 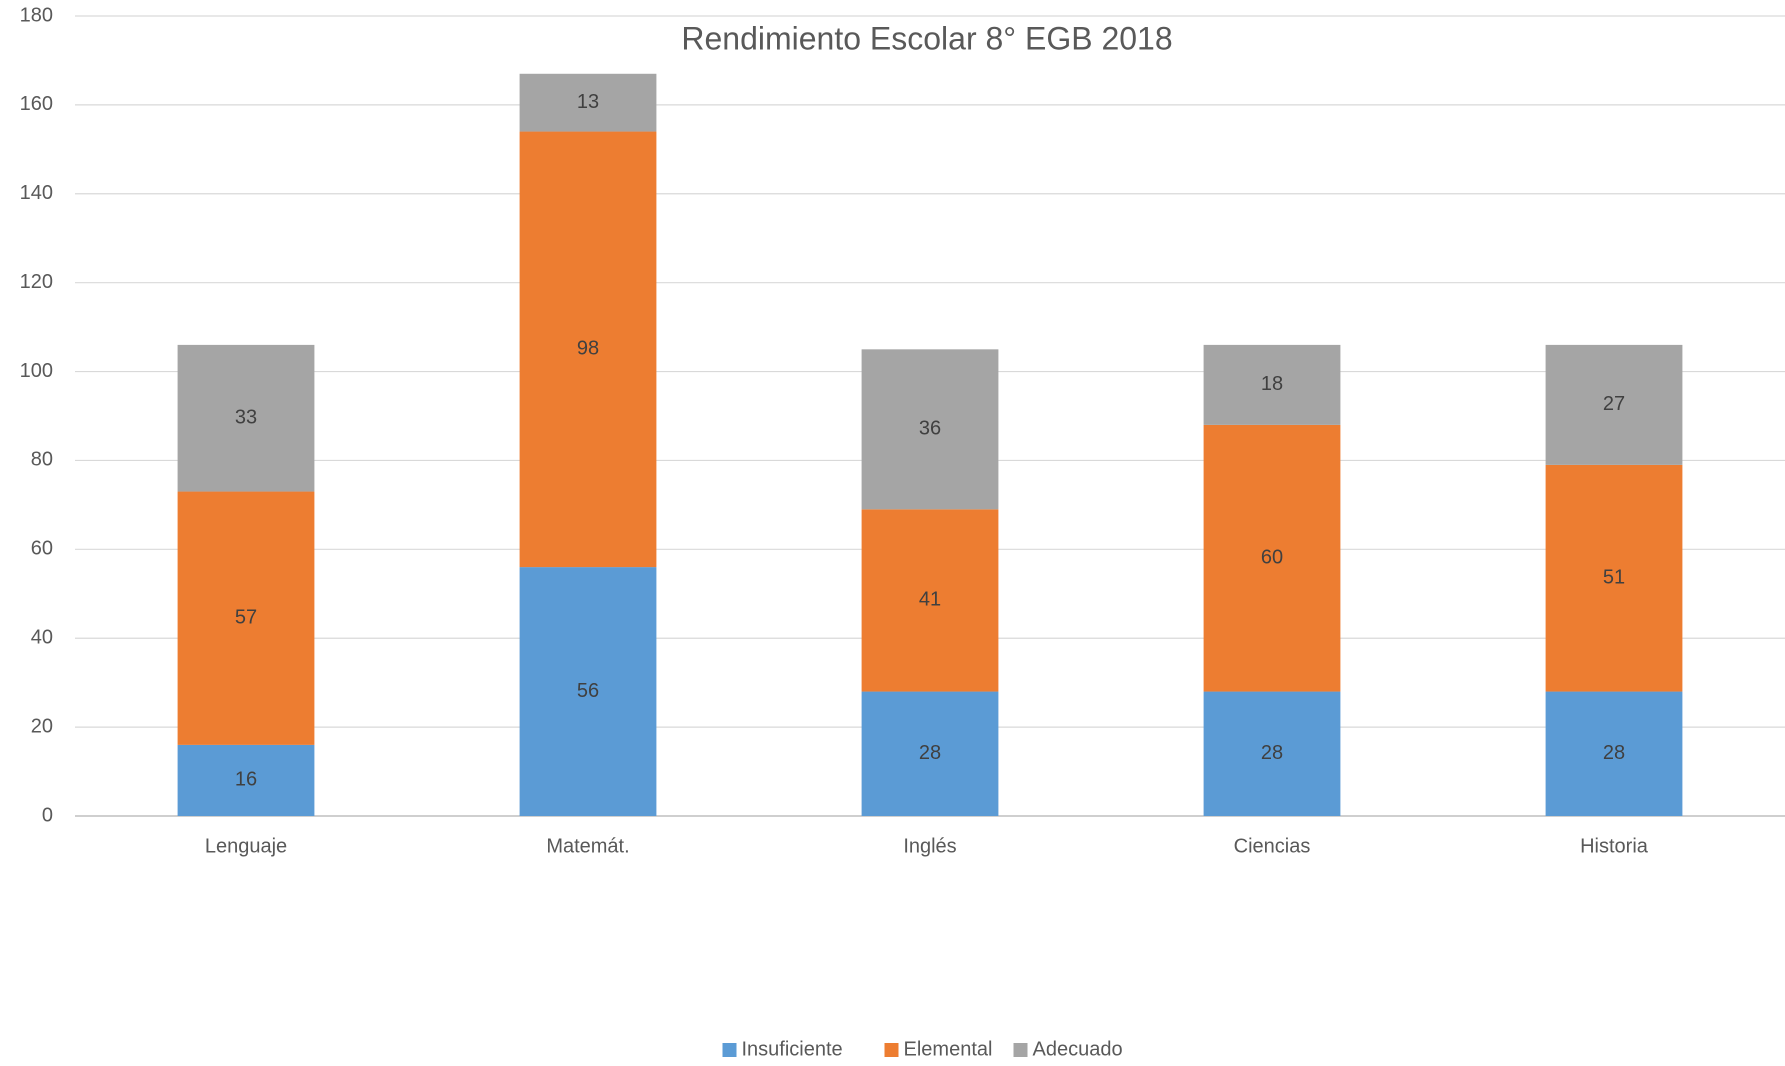 I want to click on data-label: 56, so click(x=588, y=691).